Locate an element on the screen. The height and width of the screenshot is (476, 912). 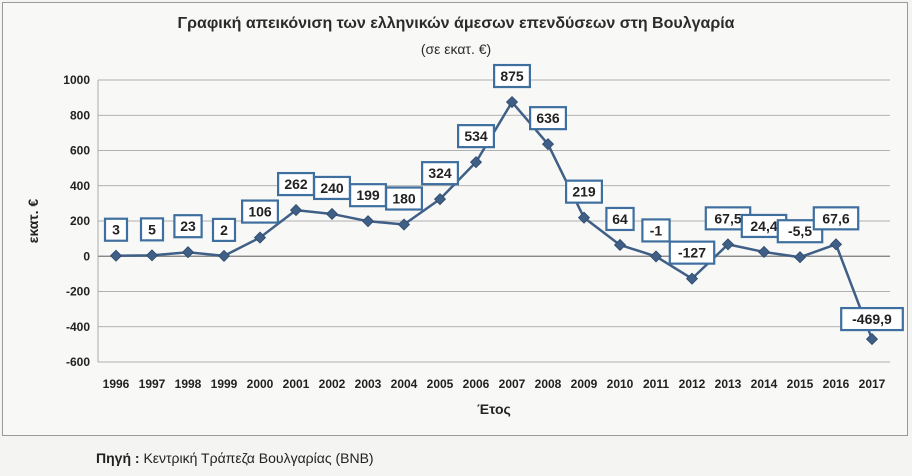
x-tick-label: 1997 is located at coordinates (152, 384).